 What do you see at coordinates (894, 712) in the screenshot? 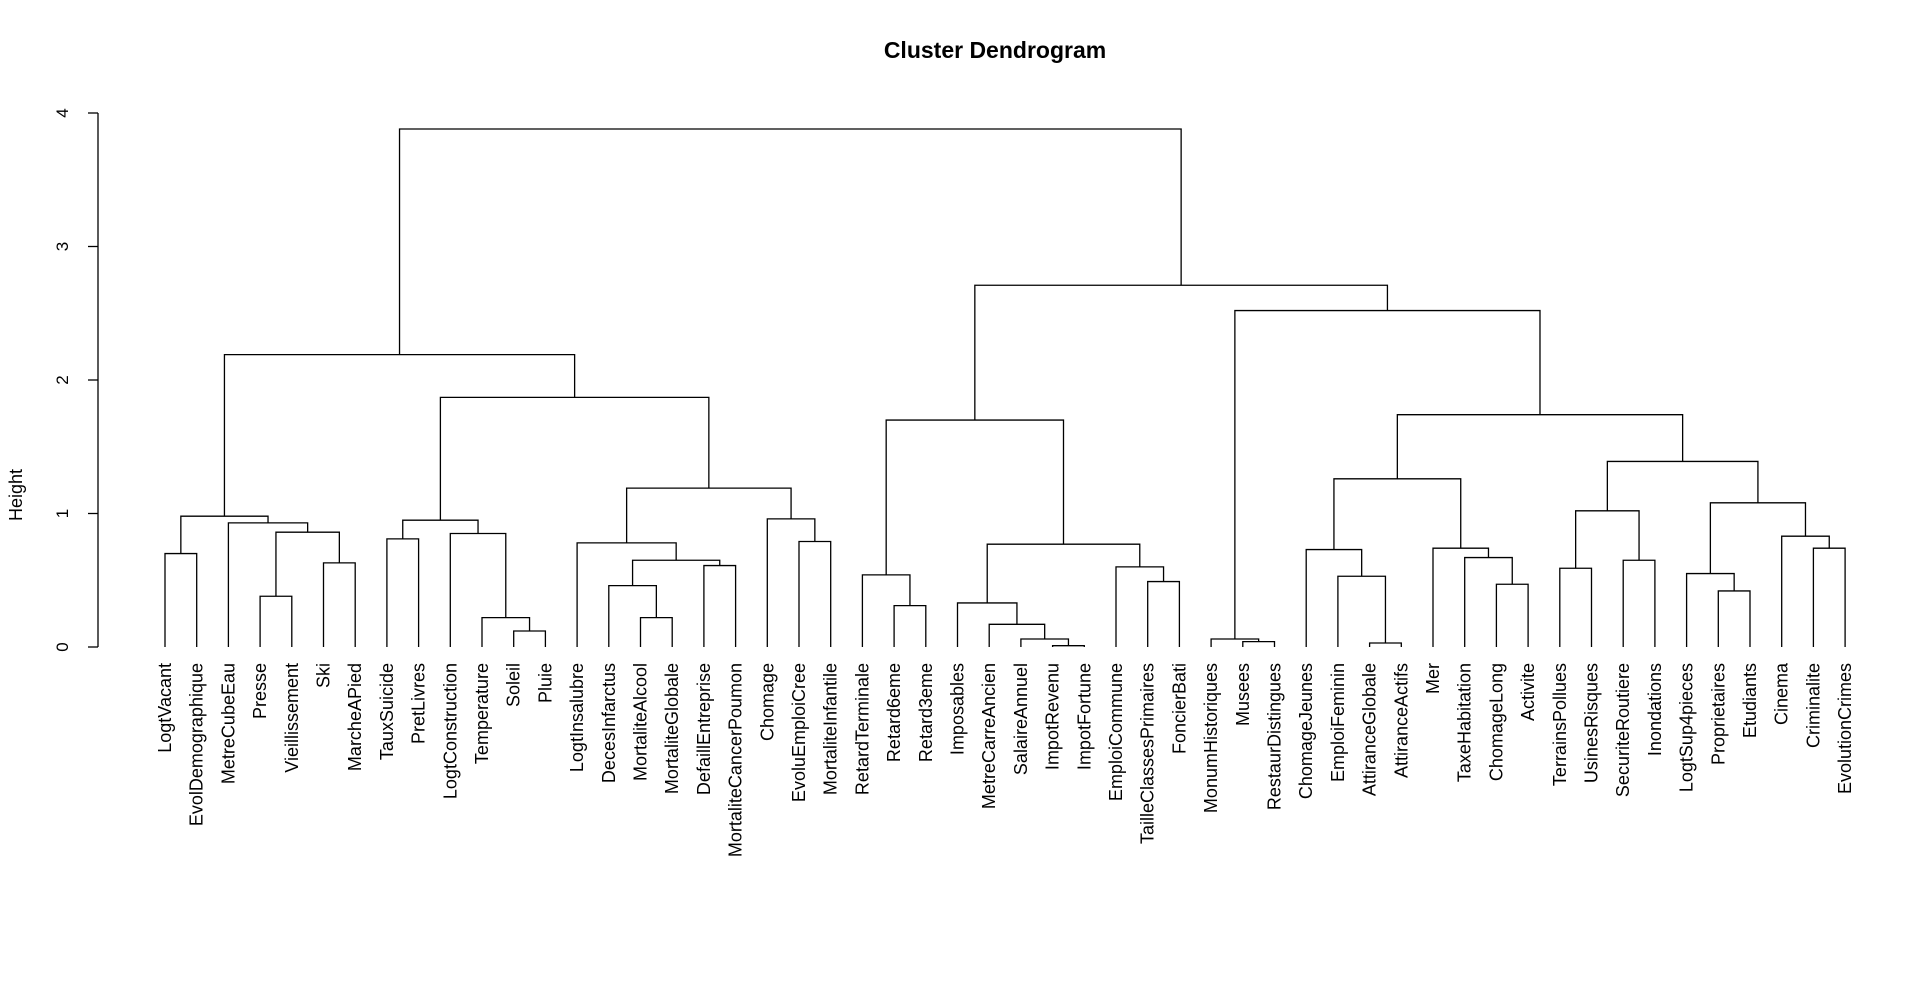
I see `leaf-label: Retard6eme` at bounding box center [894, 712].